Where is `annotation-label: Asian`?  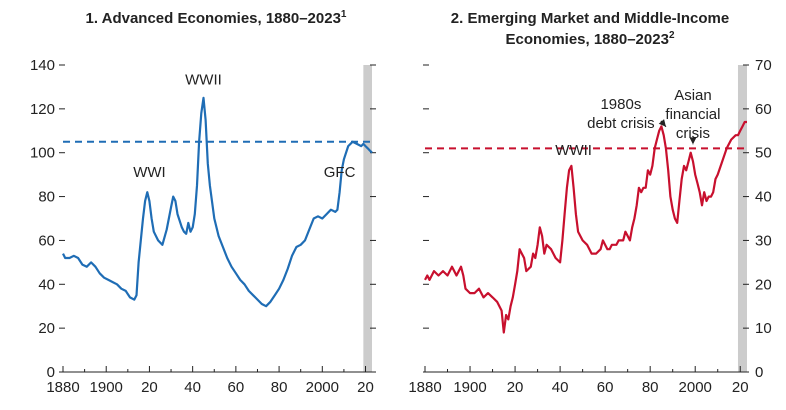
annotation-label: Asian is located at coordinates (693, 95).